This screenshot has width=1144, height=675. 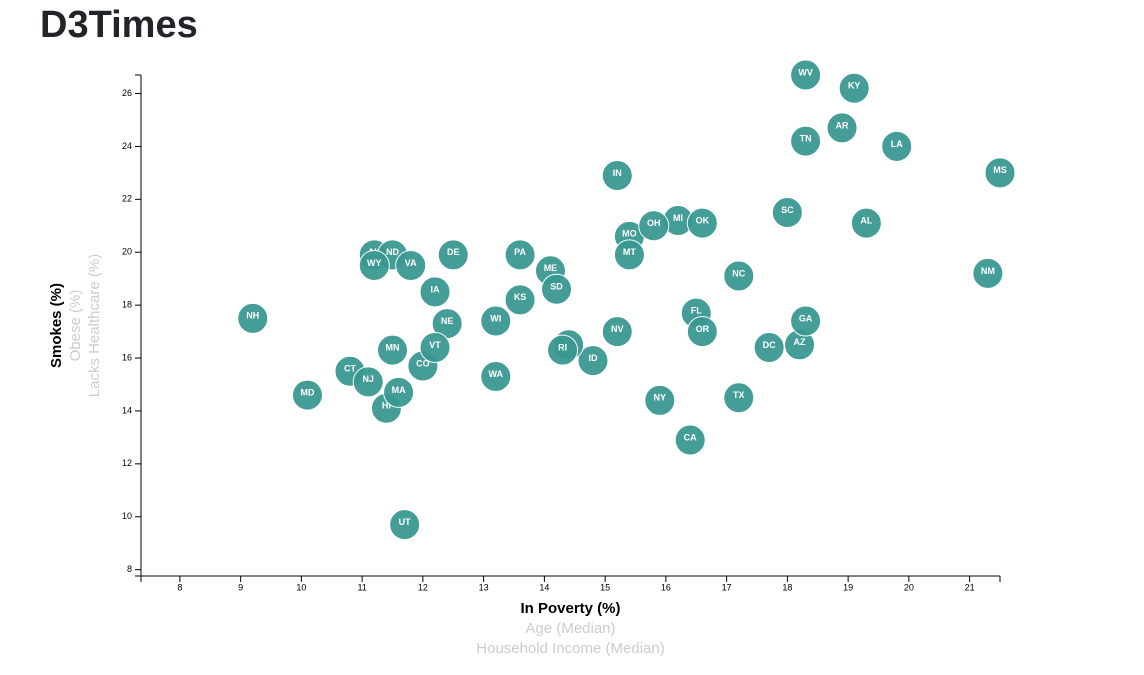 What do you see at coordinates (386, 406) in the screenshot?
I see `state-label: HI` at bounding box center [386, 406].